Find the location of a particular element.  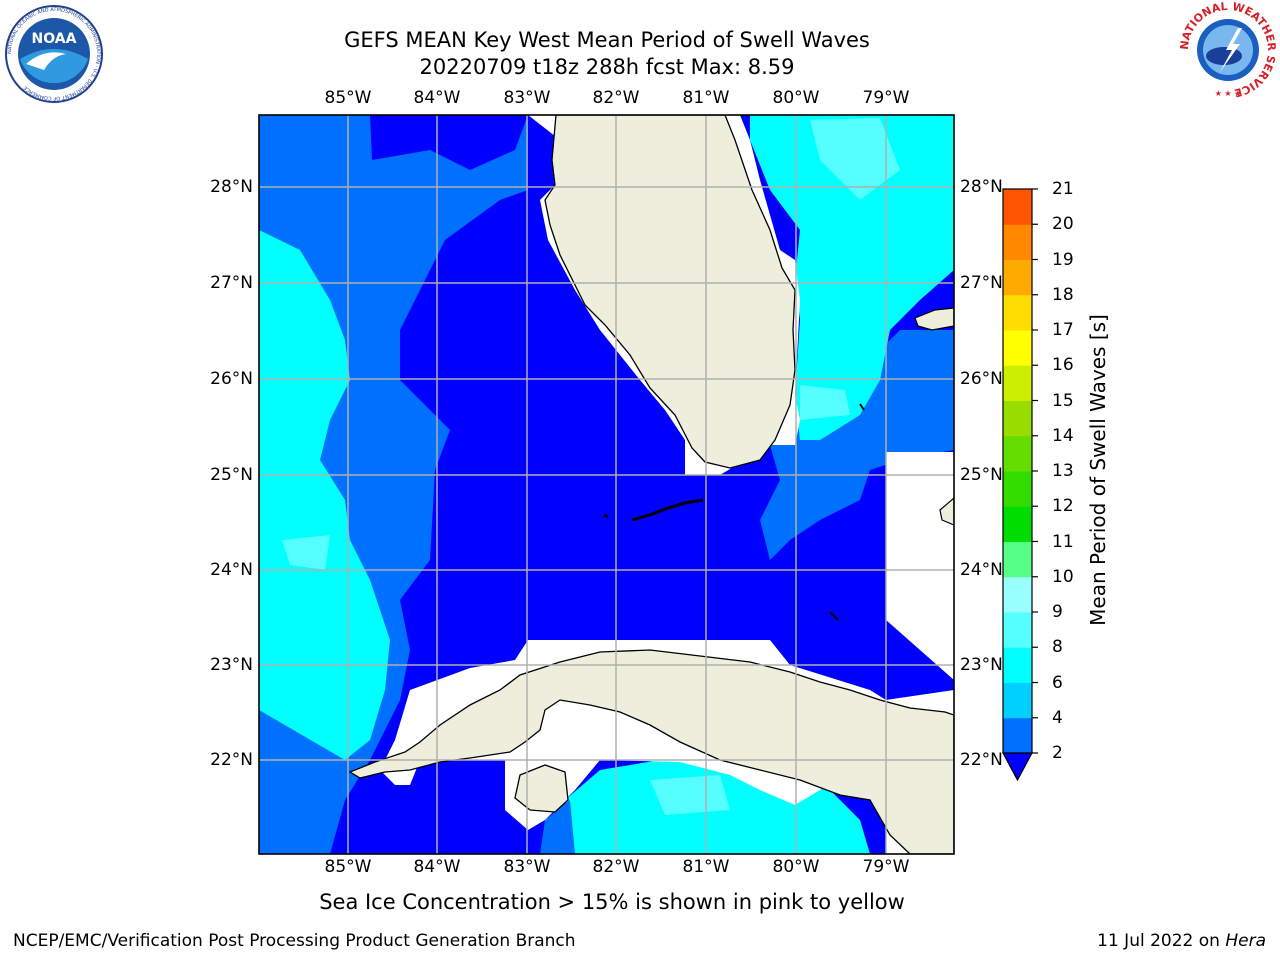

lat-tick-left: 23°N is located at coordinates (231, 665).